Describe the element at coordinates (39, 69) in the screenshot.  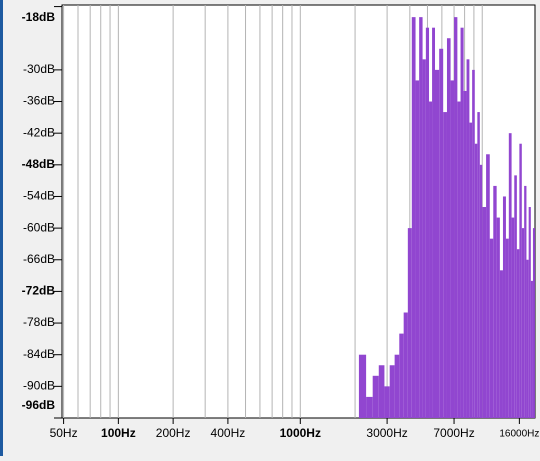
I see `y-tick-label: -30dB` at that location.